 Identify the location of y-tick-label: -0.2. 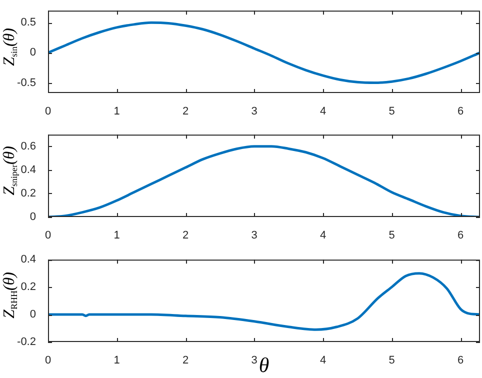
(26, 342).